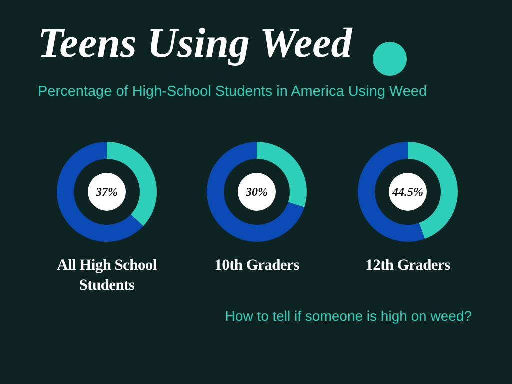  Describe the element at coordinates (195, 44) in the screenshot. I see `text: Teens Using Weed` at that location.